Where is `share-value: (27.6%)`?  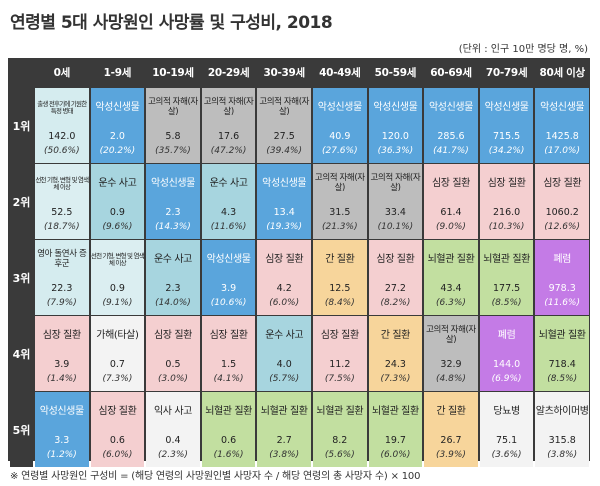
share-value: (27.6%) is located at coordinates (339, 151).